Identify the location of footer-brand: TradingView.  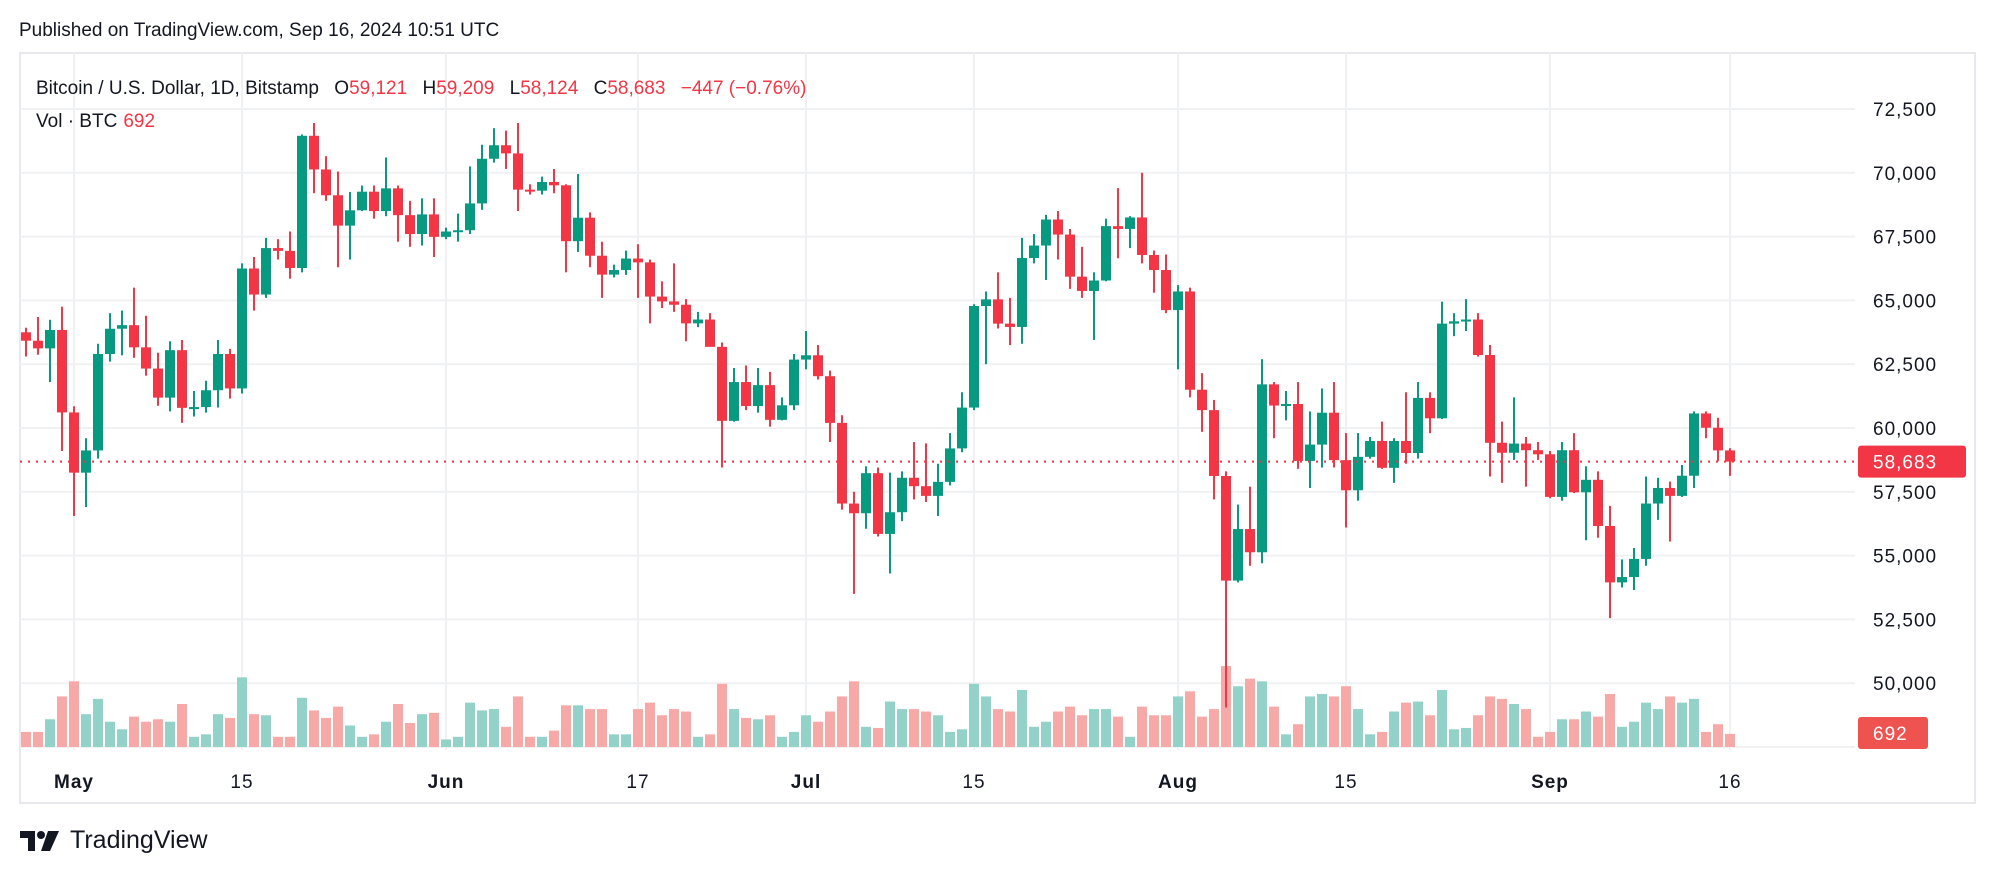
(114, 840).